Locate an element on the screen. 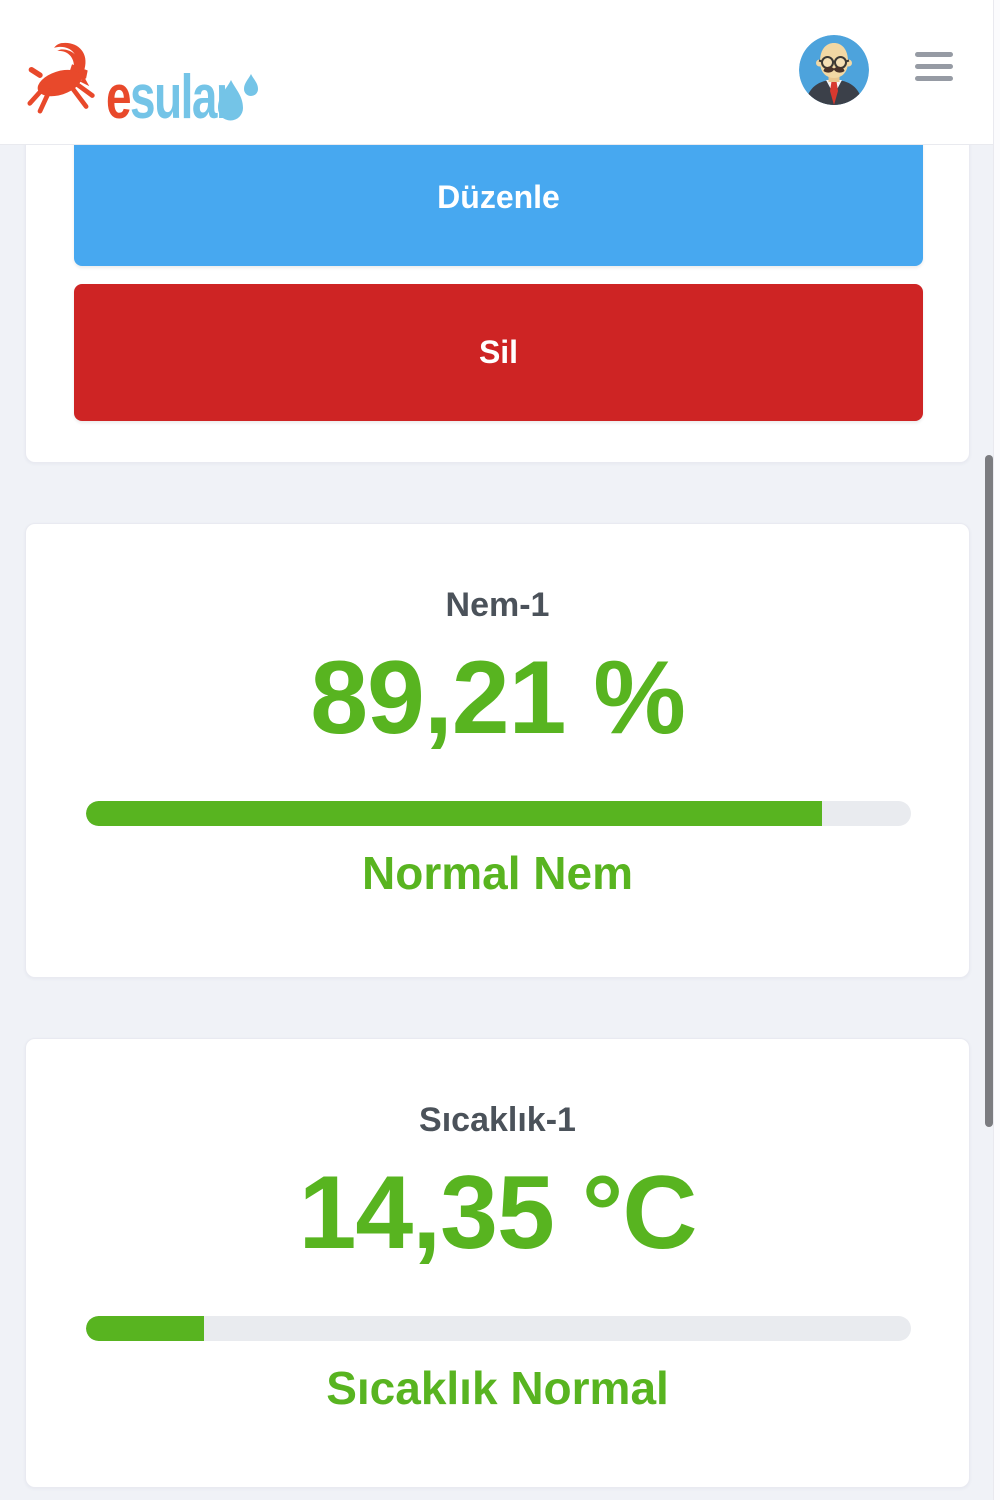 The width and height of the screenshot is (1000, 1500). app-header: esular is located at coordinates (500, 72).